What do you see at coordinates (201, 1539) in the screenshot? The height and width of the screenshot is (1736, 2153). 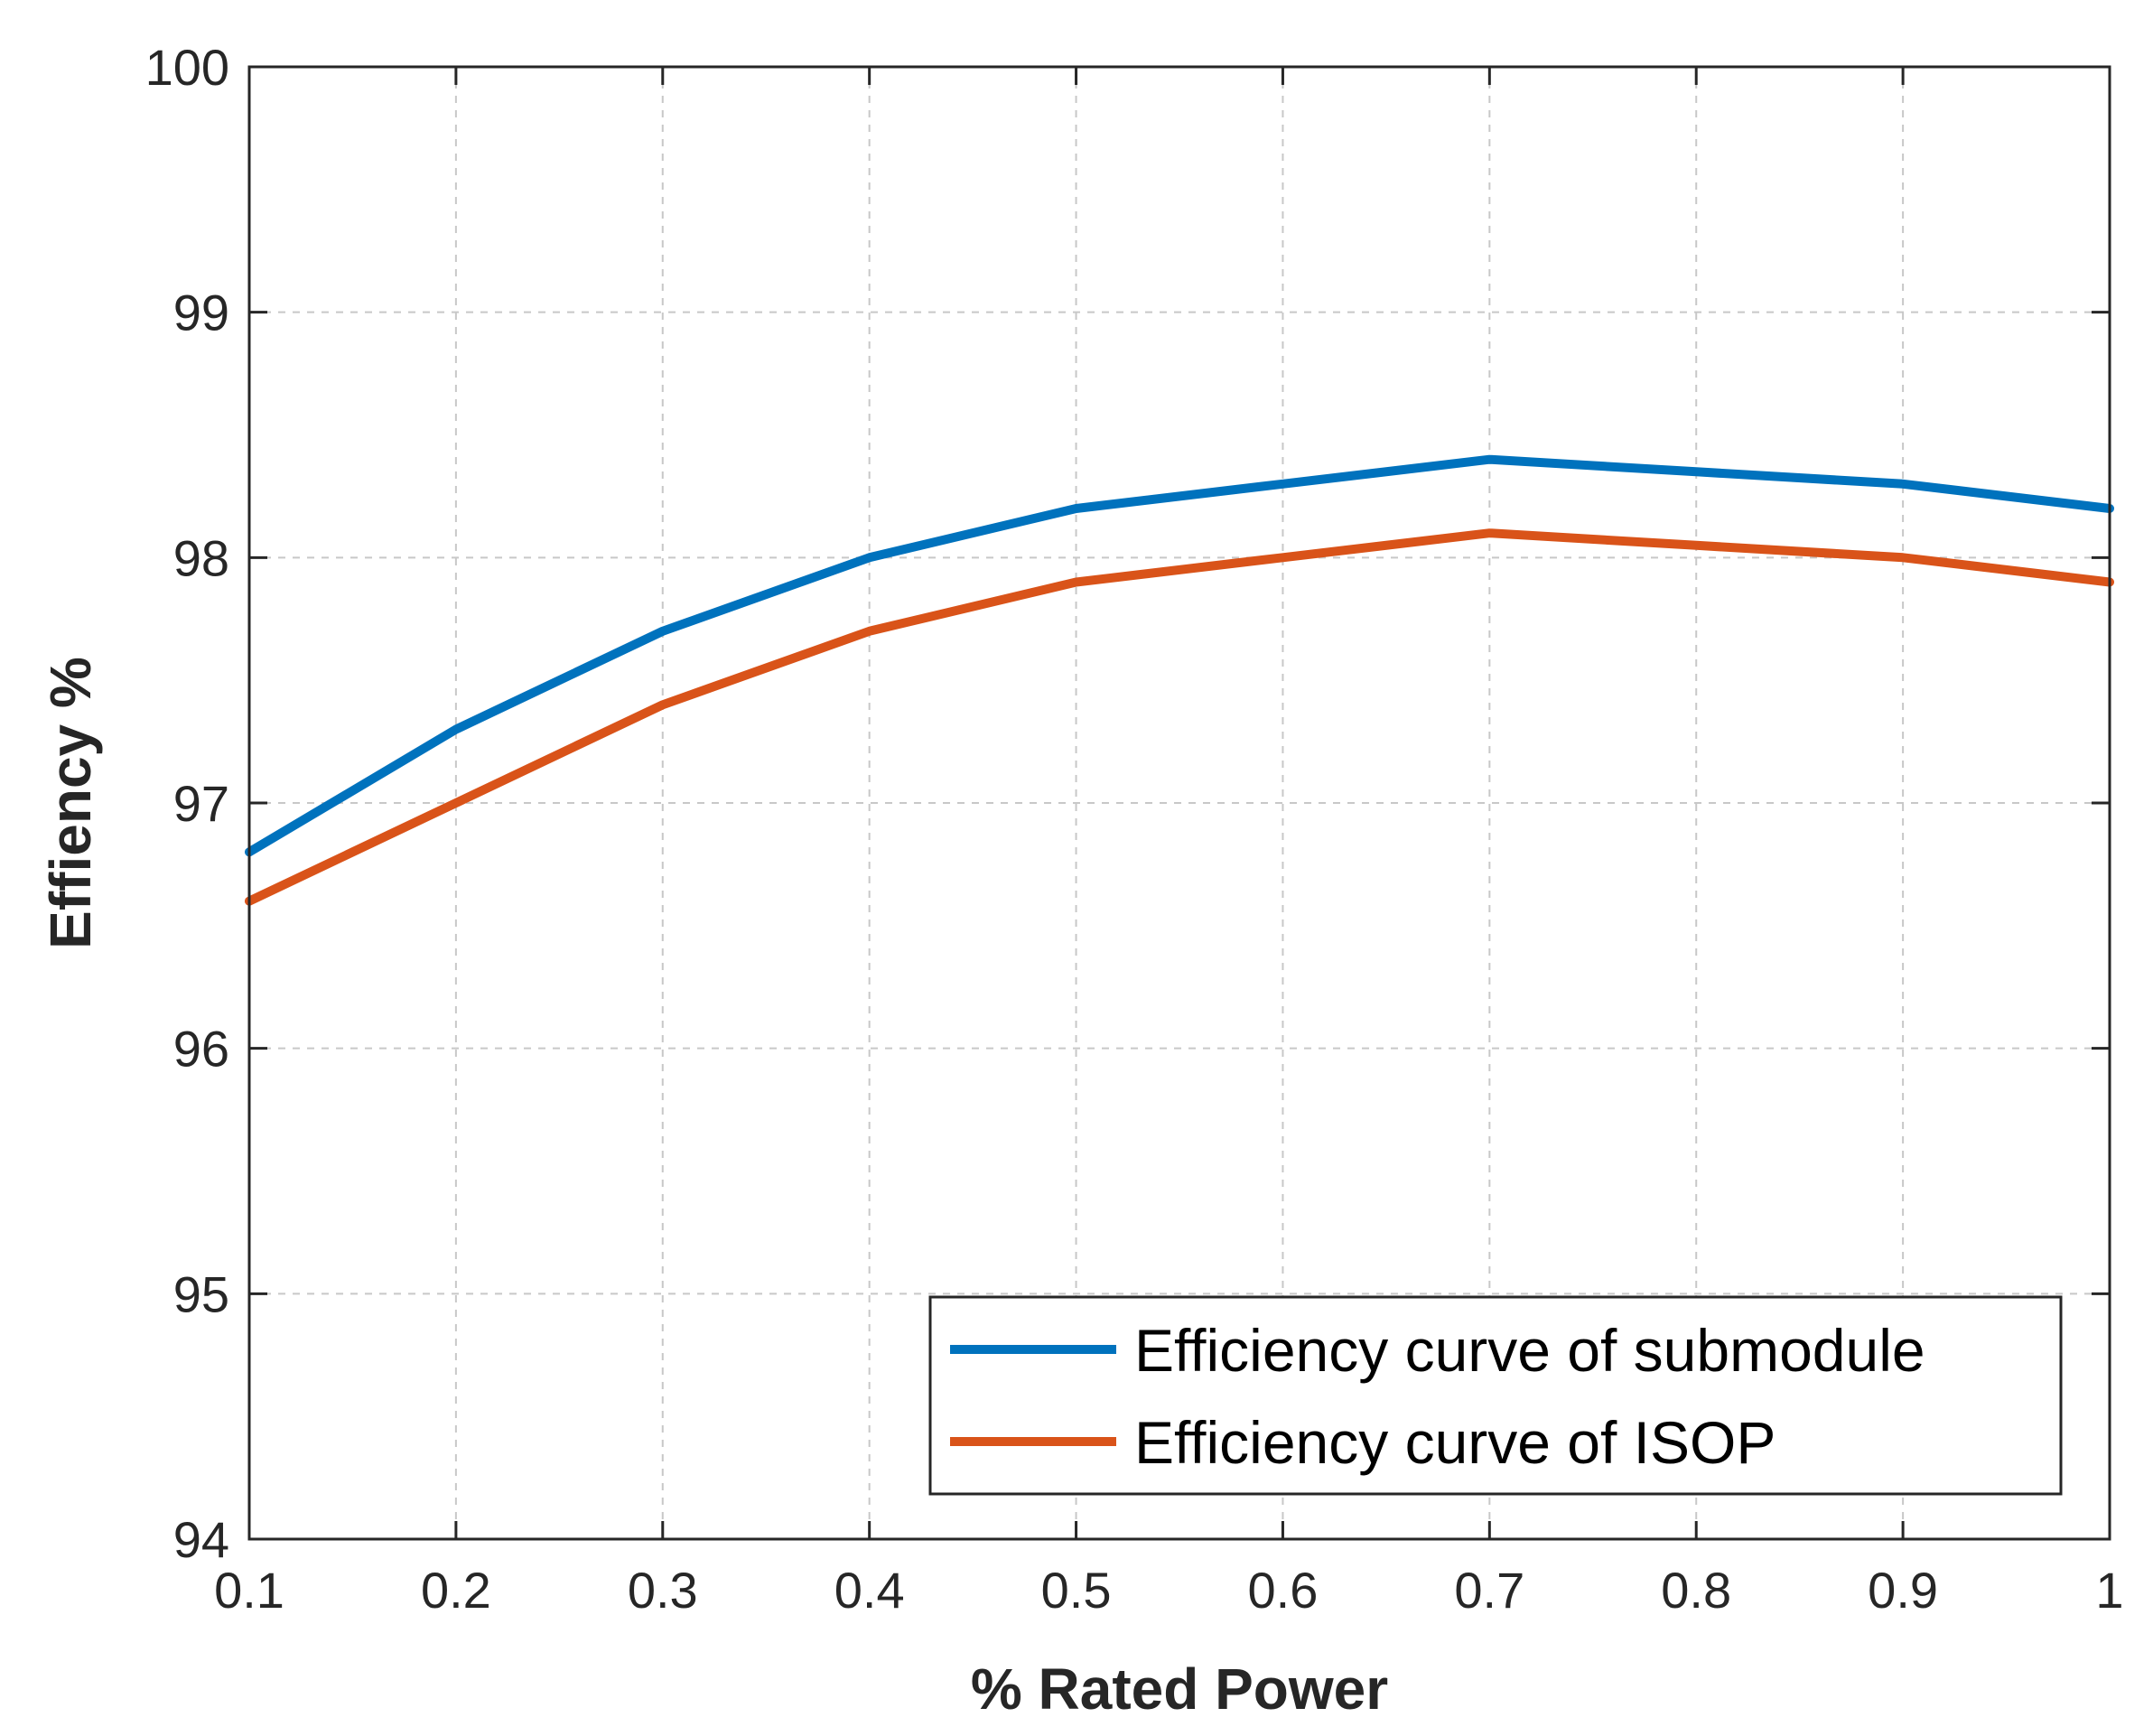 I see `y-tick-label: 94` at bounding box center [201, 1539].